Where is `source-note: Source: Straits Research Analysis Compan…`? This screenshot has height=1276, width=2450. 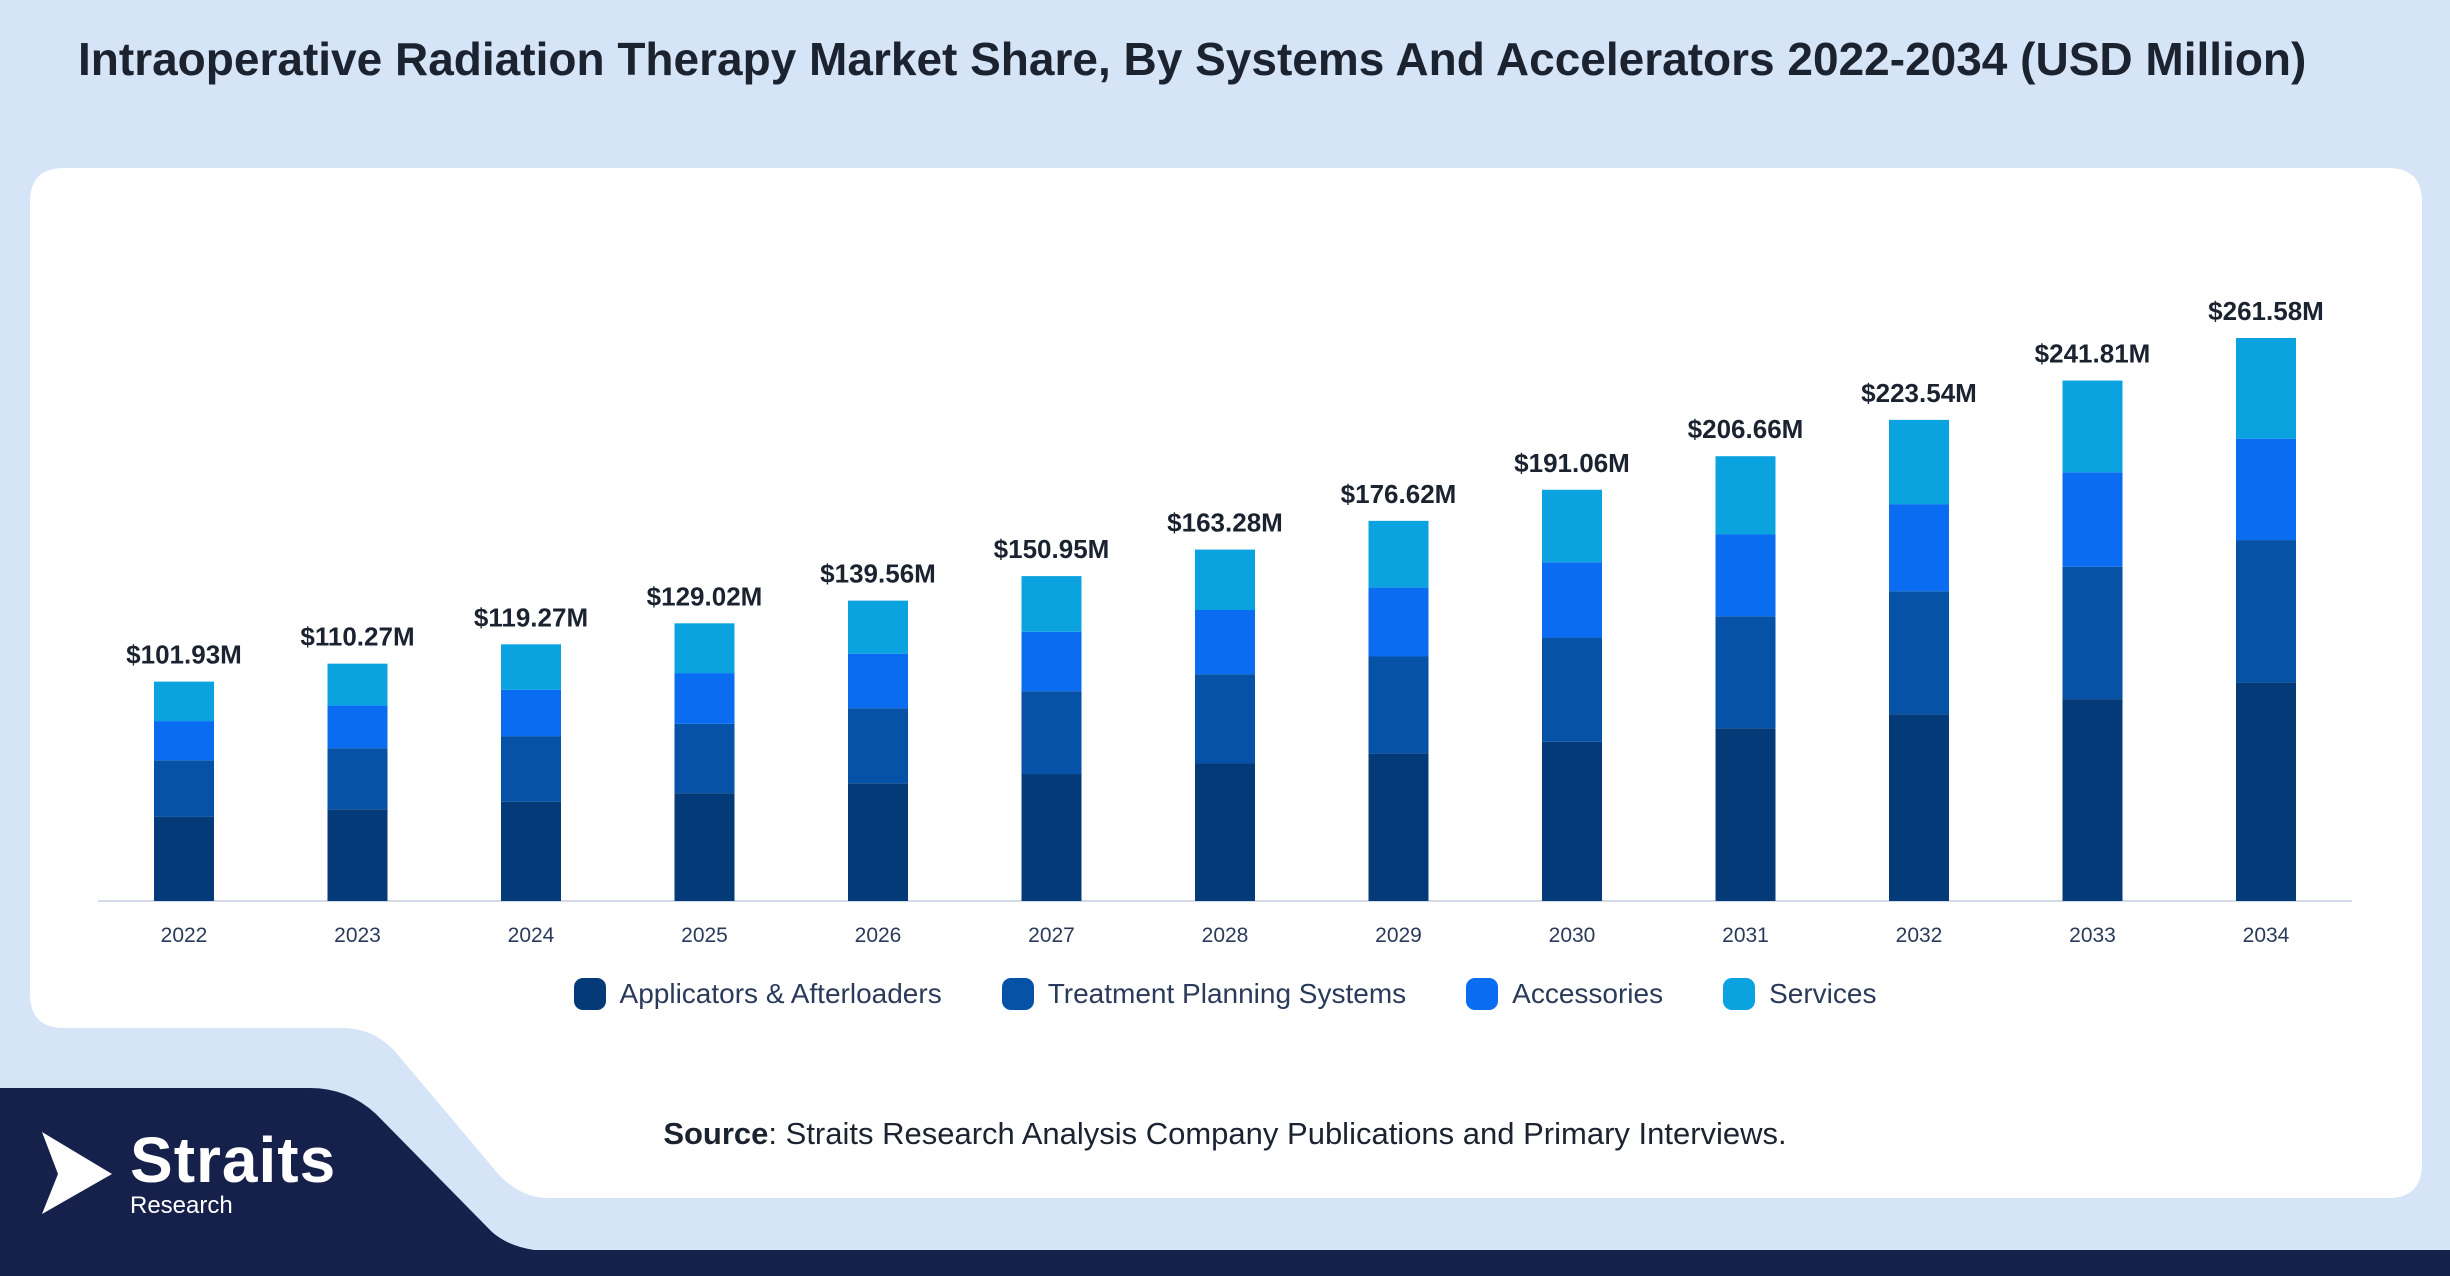 source-note: Source: Straits Research Analysis Compan… is located at coordinates (1225, 1134).